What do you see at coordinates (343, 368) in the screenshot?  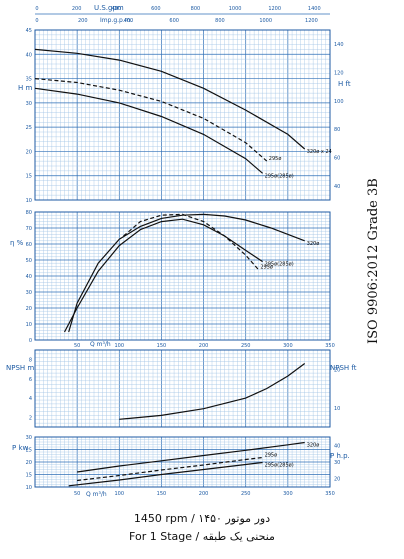 I see `npsh-axis-label-right: NPSH ft` at bounding box center [343, 368].